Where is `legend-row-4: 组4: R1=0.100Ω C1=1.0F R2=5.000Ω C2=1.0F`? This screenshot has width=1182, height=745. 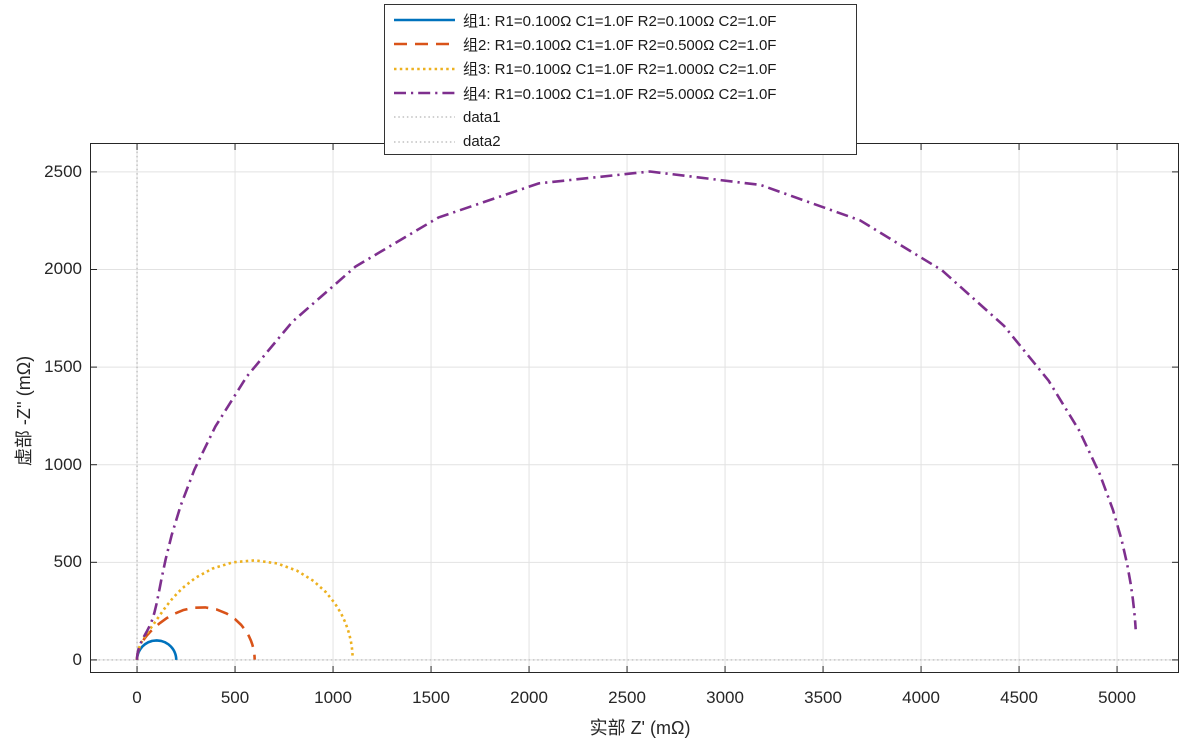 legend-row-4: 组4: R1=0.100Ω C1=1.0F R2=5.000Ω C2=1.0F is located at coordinates (624, 93).